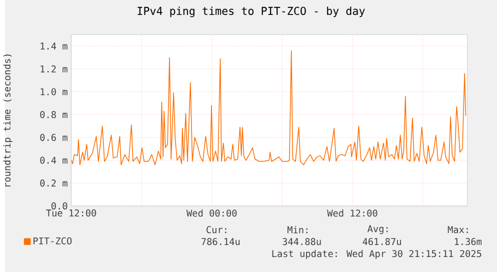 The width and height of the screenshot is (497, 272). What do you see at coordinates (54, 92) in the screenshot?
I see `y-tick-label: 1.0 m` at bounding box center [54, 92].